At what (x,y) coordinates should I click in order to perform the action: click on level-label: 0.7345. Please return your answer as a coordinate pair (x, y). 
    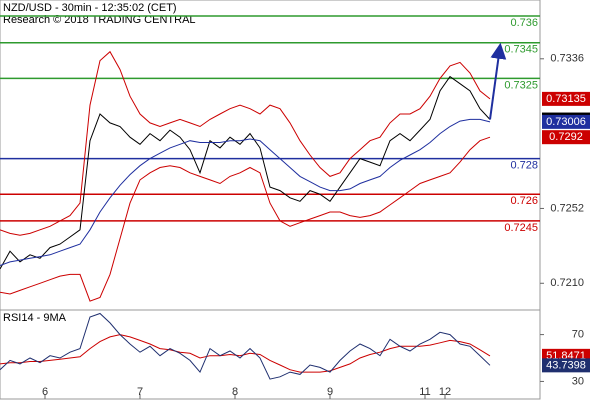
    Looking at the image, I should click on (521, 50).